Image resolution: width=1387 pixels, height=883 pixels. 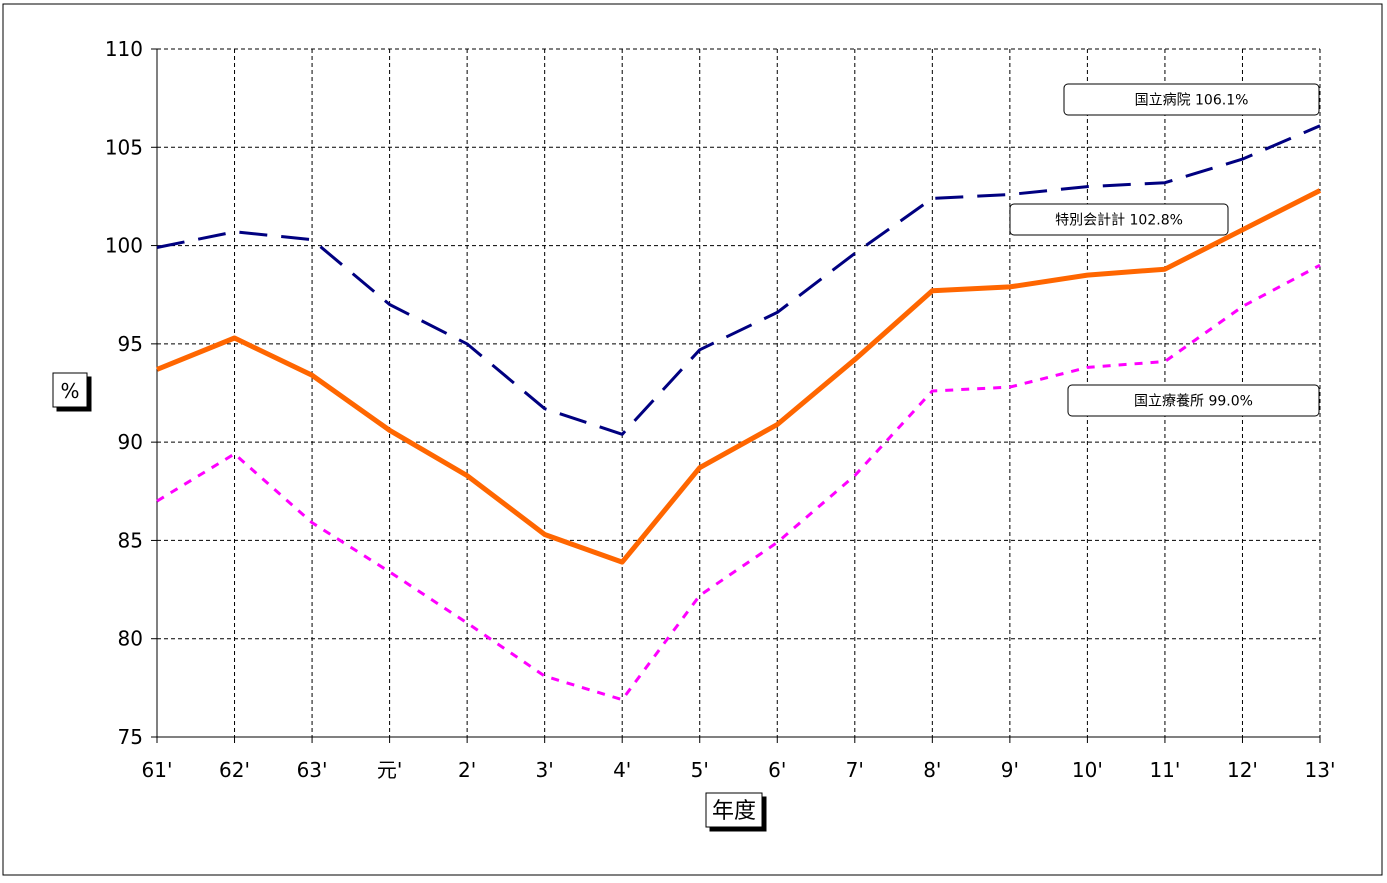 I want to click on x-tick-label: 元', so click(x=390, y=770).